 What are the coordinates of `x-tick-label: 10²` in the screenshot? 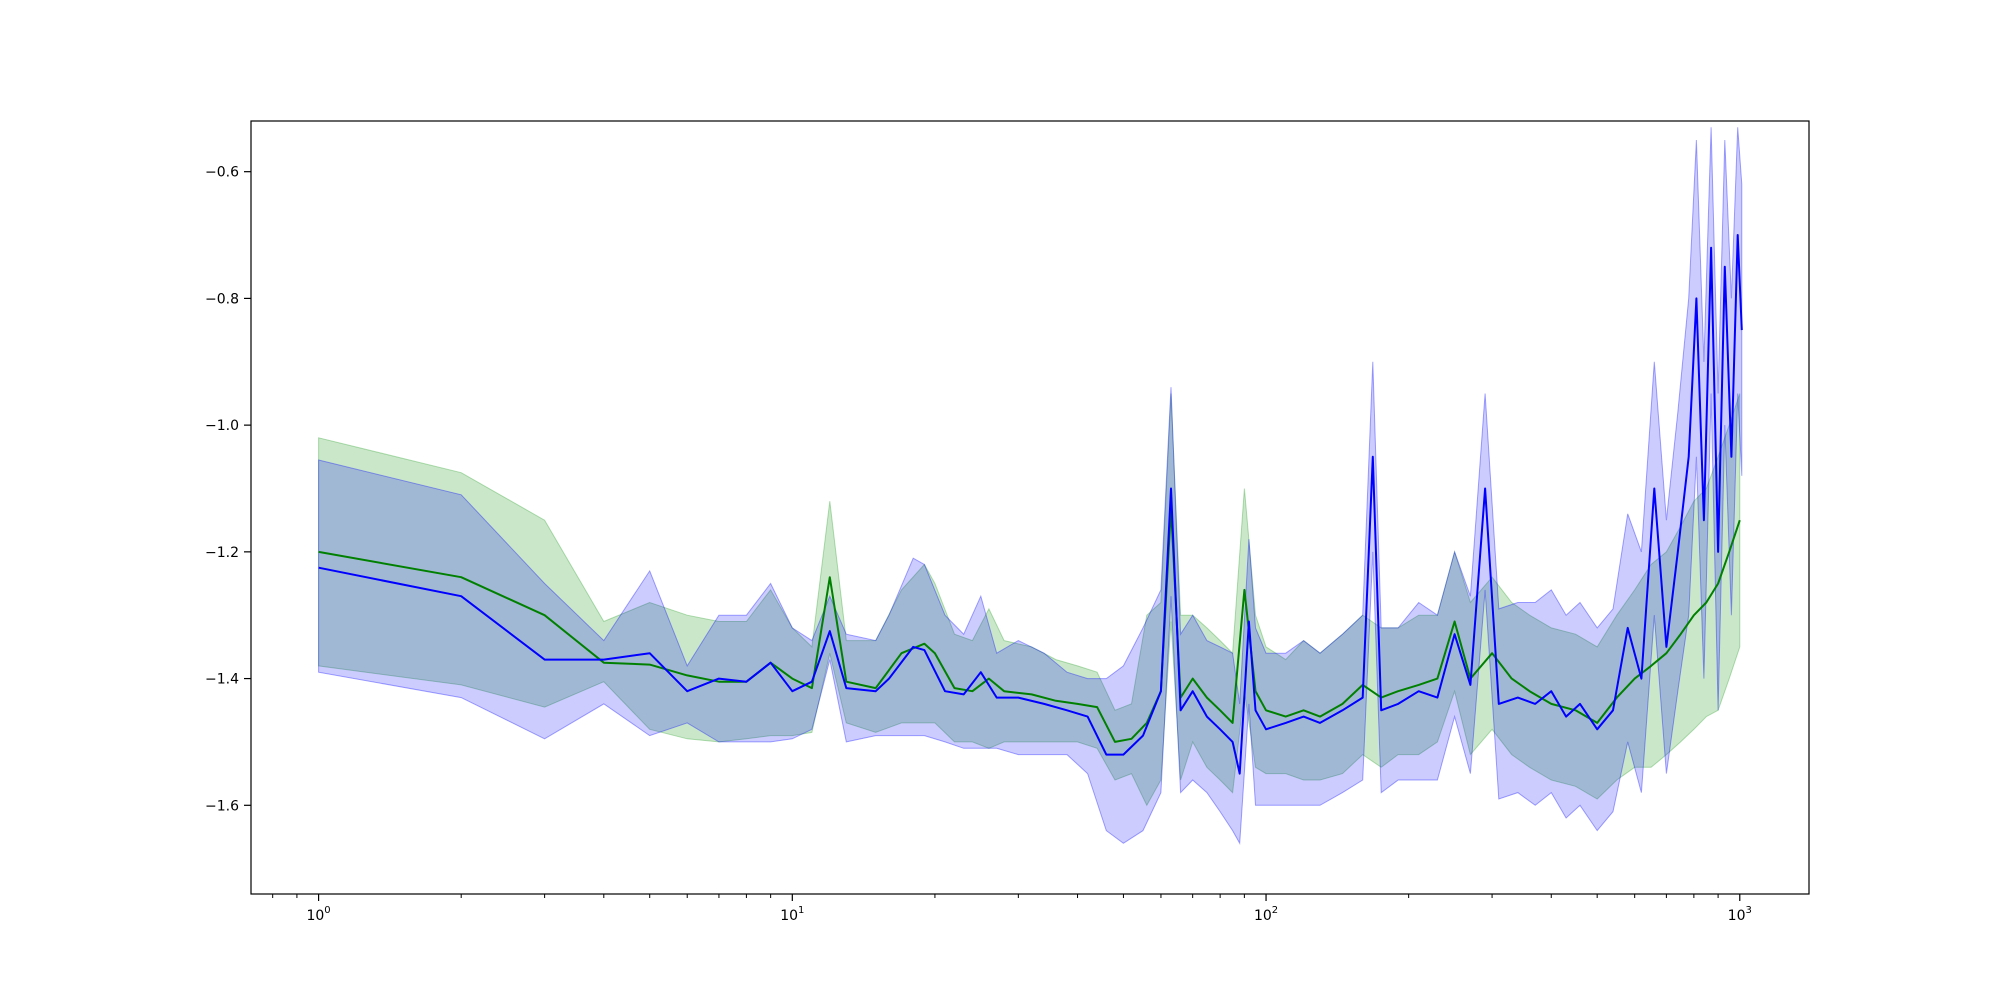 It's located at (1266, 914).